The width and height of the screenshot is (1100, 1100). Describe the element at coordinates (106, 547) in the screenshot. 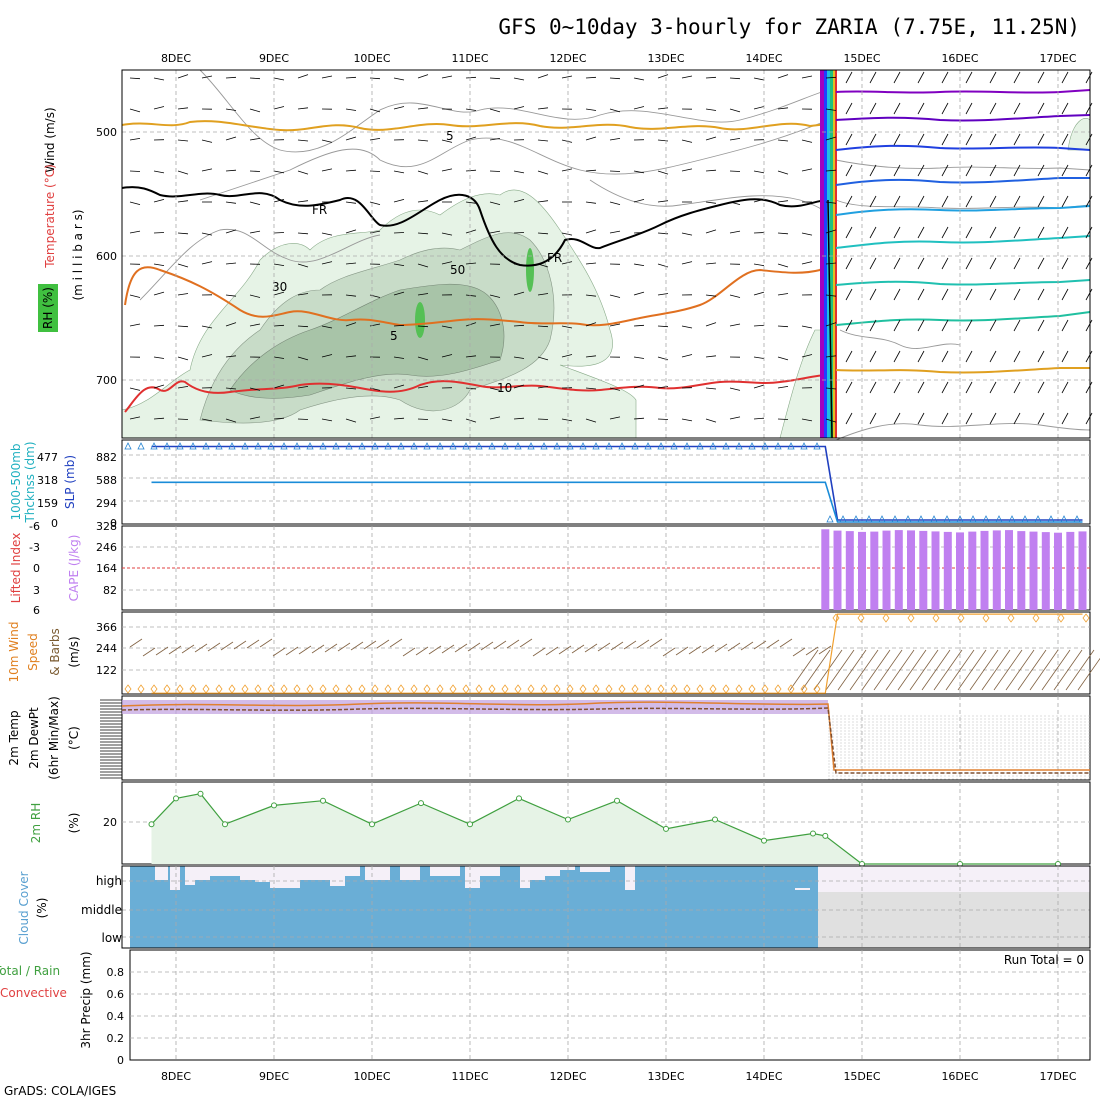

I see `cape-tick: 246` at that location.